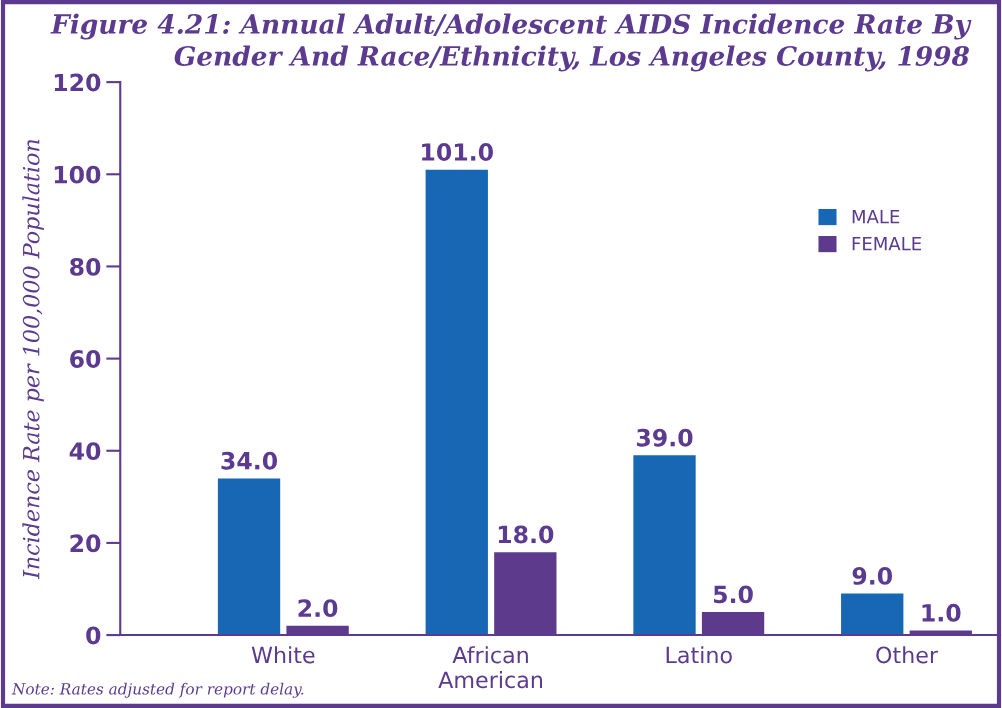 This screenshot has width=1002, height=708. Describe the element at coordinates (85, 451) in the screenshot. I see `y-tick-label: 40` at that location.